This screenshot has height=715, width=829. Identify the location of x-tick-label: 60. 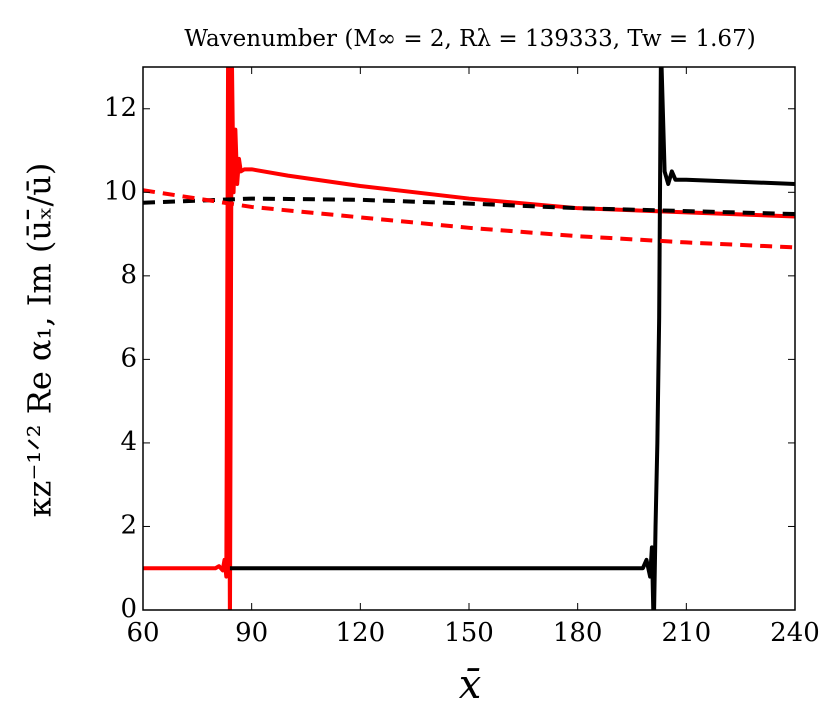
(142, 633).